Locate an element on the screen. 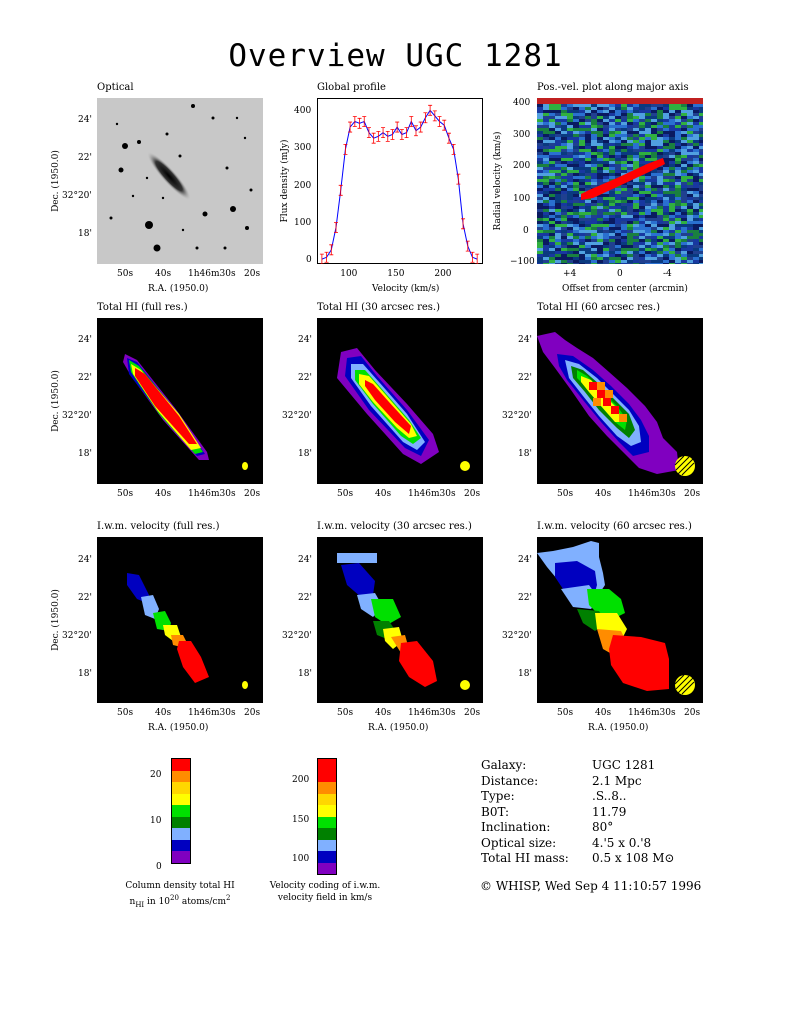 This screenshot has height=1024, width=791. velocity-tick: 150 is located at coordinates (301, 820).